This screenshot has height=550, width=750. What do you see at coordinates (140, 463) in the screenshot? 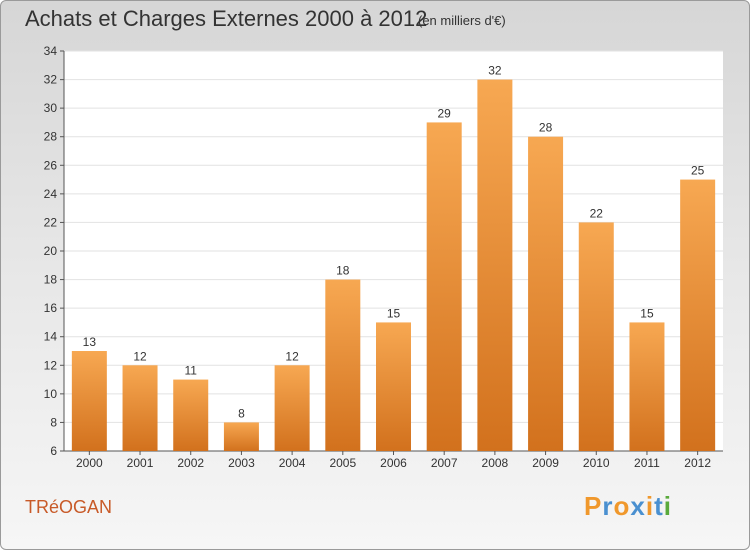
I see `x-tick-label: 2001` at bounding box center [140, 463].